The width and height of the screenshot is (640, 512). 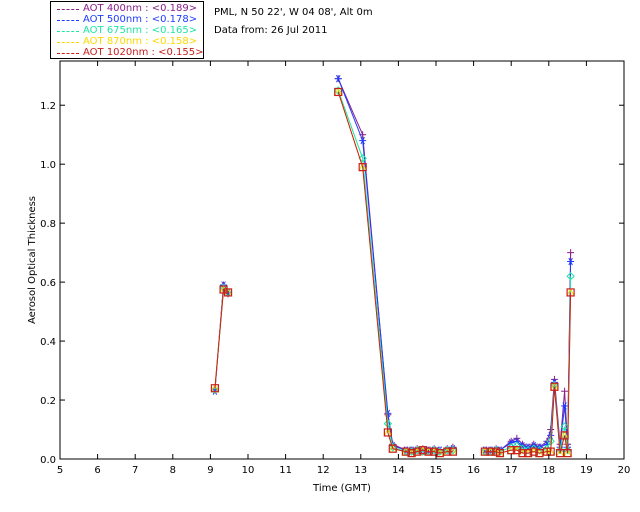 I want to click on legend-item-675nm: AOT 675nm : <0.165>, so click(x=128, y=31).